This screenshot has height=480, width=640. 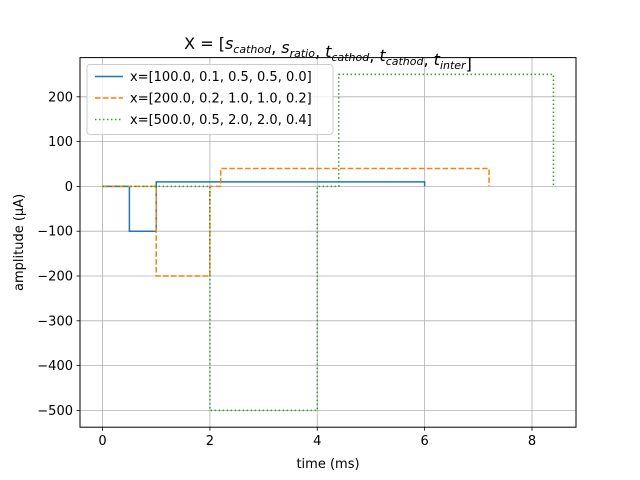 What do you see at coordinates (55, 321) in the screenshot?
I see `y-tick-label: −300` at bounding box center [55, 321].